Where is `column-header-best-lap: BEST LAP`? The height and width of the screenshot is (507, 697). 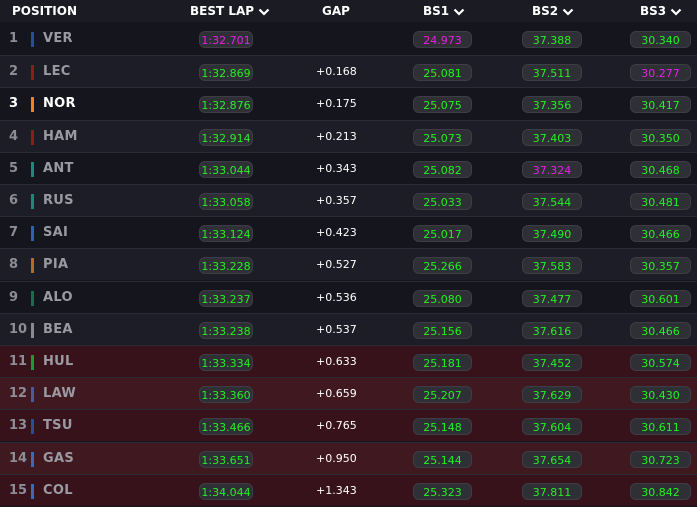 column-header-best-lap: BEST LAP is located at coordinates (230, 11).